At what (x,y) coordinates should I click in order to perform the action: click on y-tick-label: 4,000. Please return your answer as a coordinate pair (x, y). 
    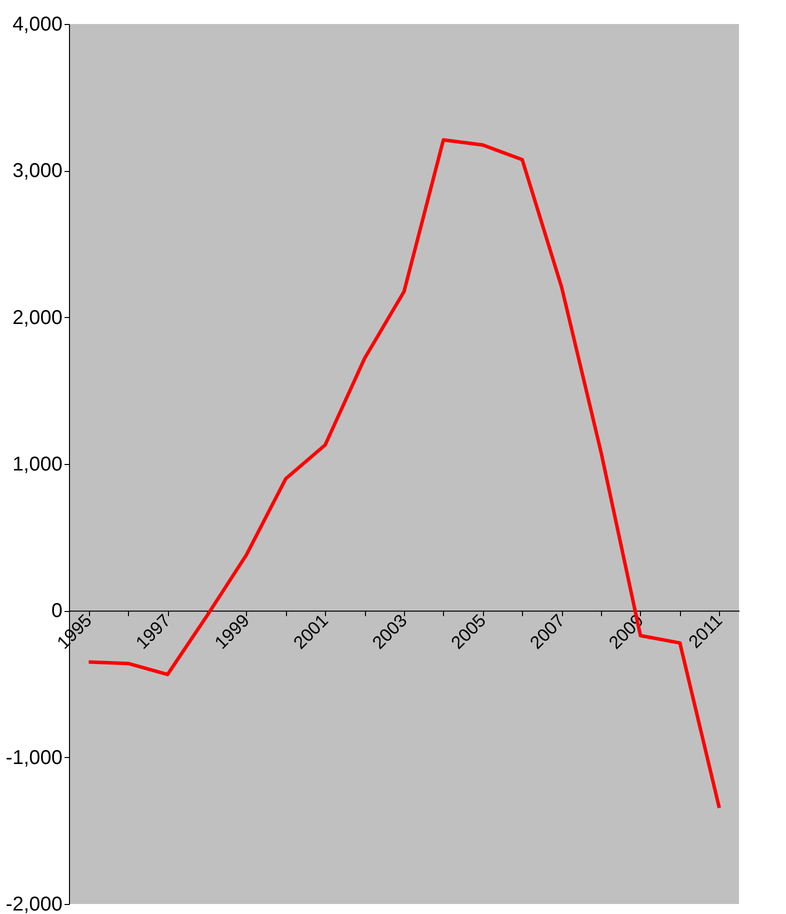
    Looking at the image, I should click on (37, 25).